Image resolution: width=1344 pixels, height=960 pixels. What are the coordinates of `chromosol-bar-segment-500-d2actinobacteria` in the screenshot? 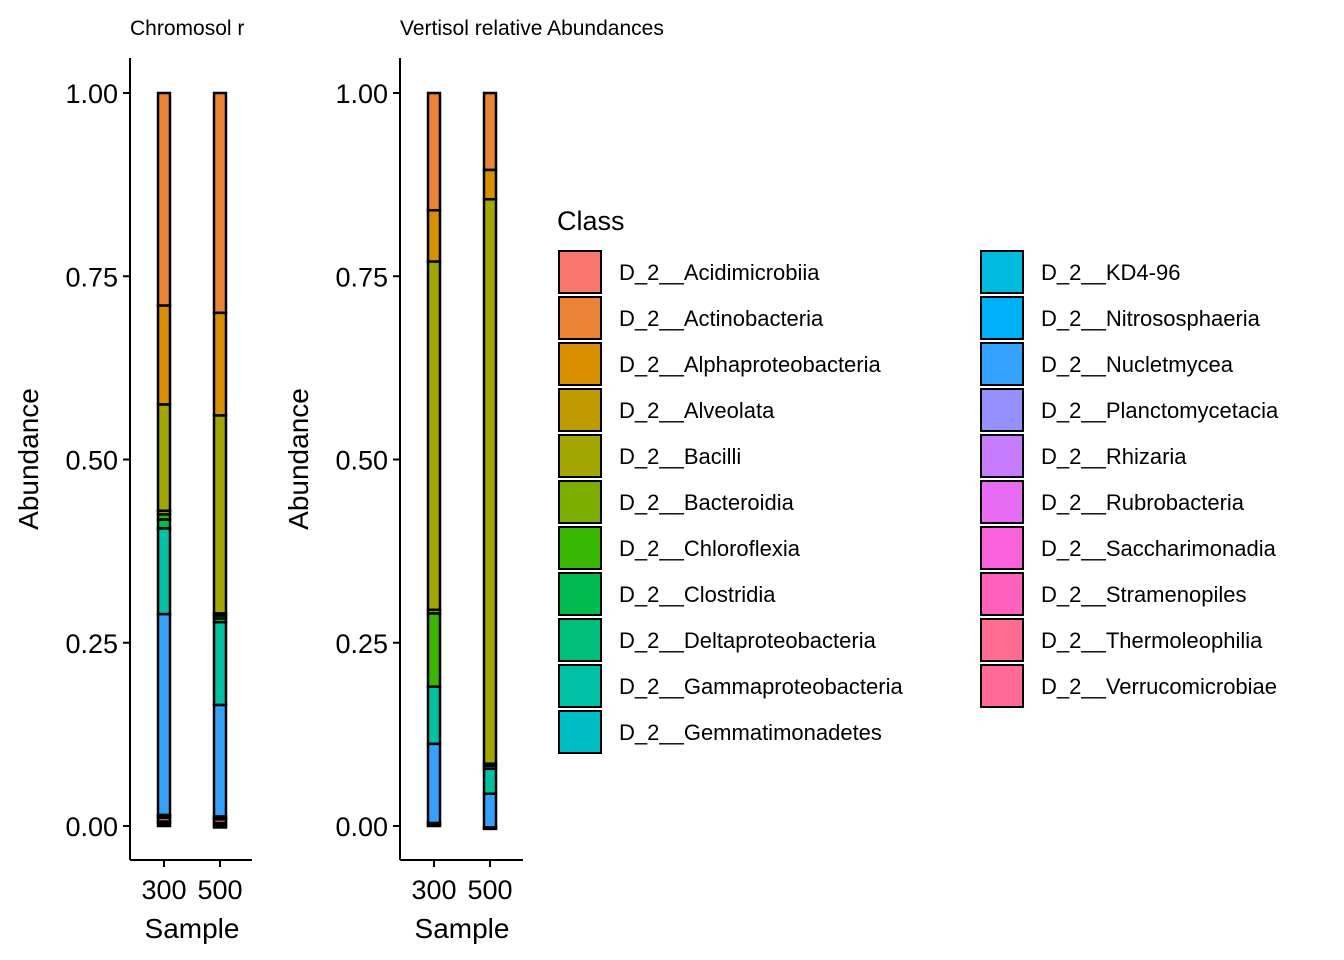 It's located at (220, 203).